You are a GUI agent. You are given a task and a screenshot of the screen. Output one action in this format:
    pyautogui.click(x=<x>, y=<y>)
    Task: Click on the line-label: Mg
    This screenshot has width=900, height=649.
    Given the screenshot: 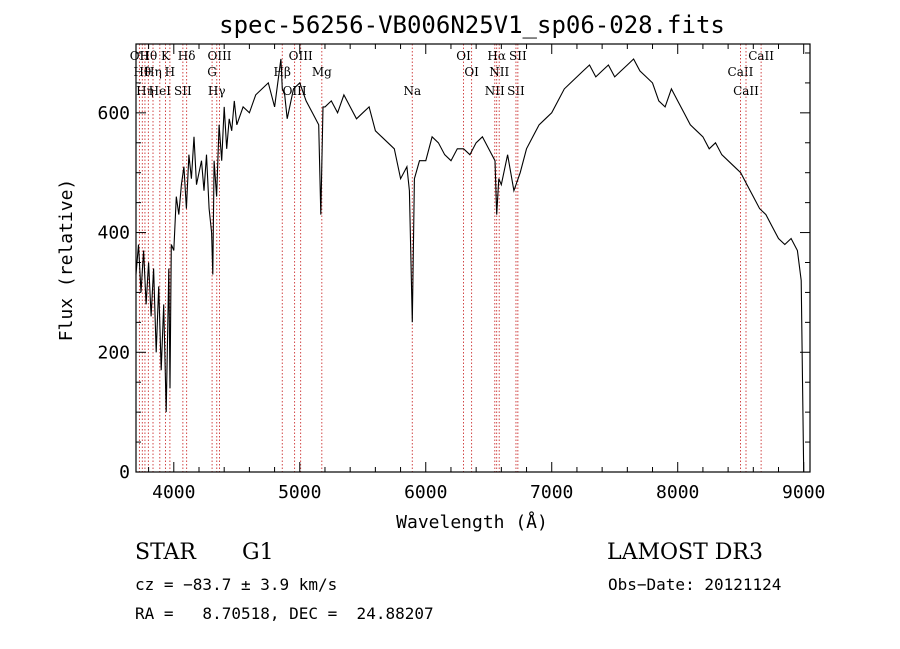 What is the action you would take?
    pyautogui.click(x=322, y=72)
    